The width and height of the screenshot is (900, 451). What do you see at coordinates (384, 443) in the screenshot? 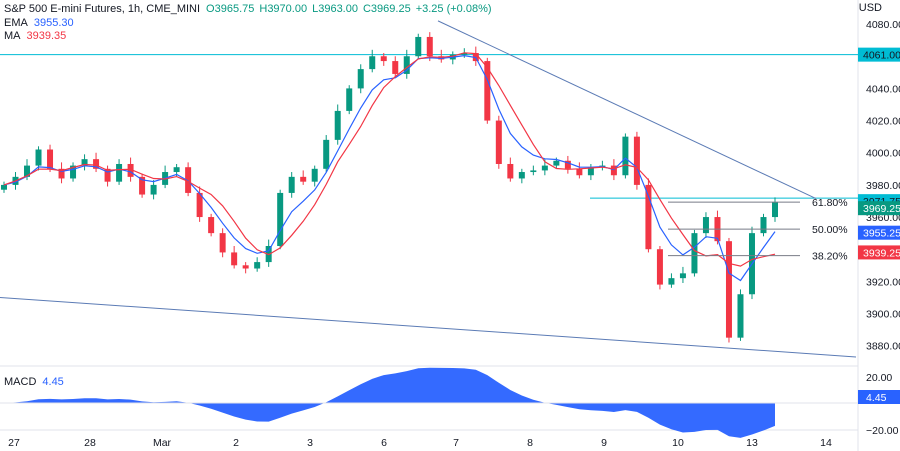
I see `time-tick-label: 6` at bounding box center [384, 443].